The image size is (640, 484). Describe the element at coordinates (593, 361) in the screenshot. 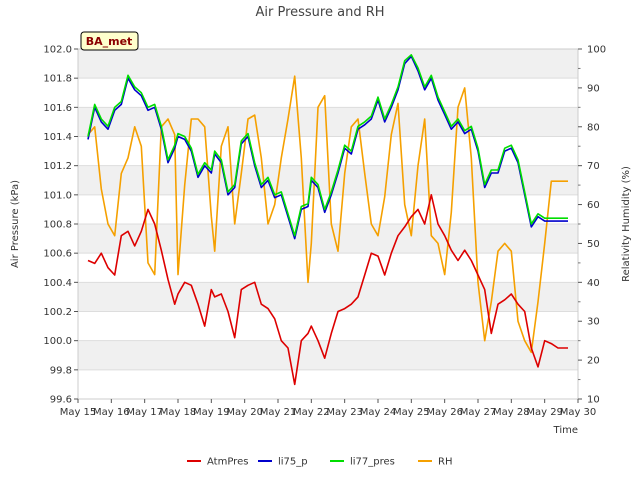

I see `right-tick-label: 20` at that location.